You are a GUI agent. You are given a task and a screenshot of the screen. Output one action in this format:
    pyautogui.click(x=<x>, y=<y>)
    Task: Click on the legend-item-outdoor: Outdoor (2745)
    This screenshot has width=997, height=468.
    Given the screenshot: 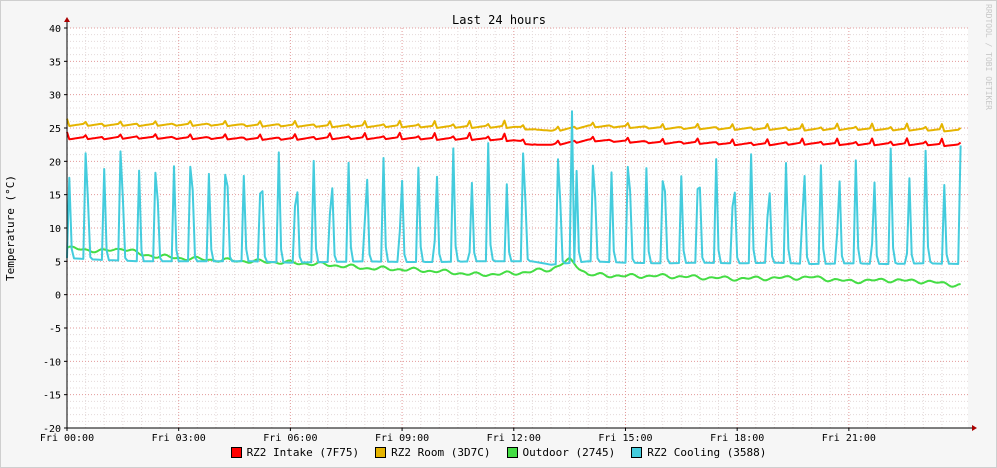 What is the action you would take?
    pyautogui.click(x=561, y=452)
    